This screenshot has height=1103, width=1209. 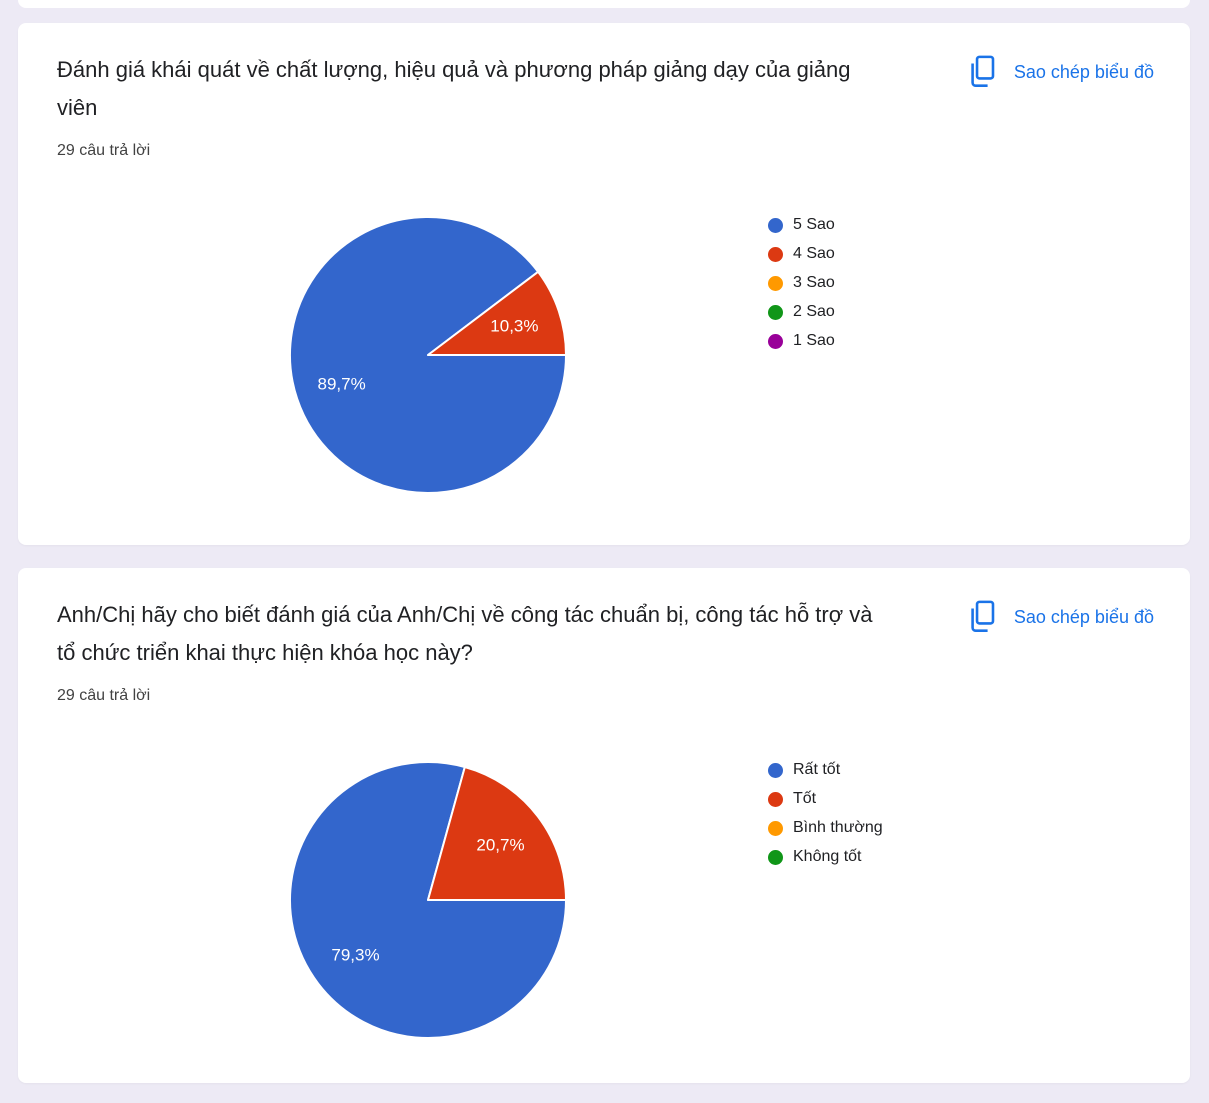 I want to click on pie-value-label: 20,7%, so click(x=500, y=844).